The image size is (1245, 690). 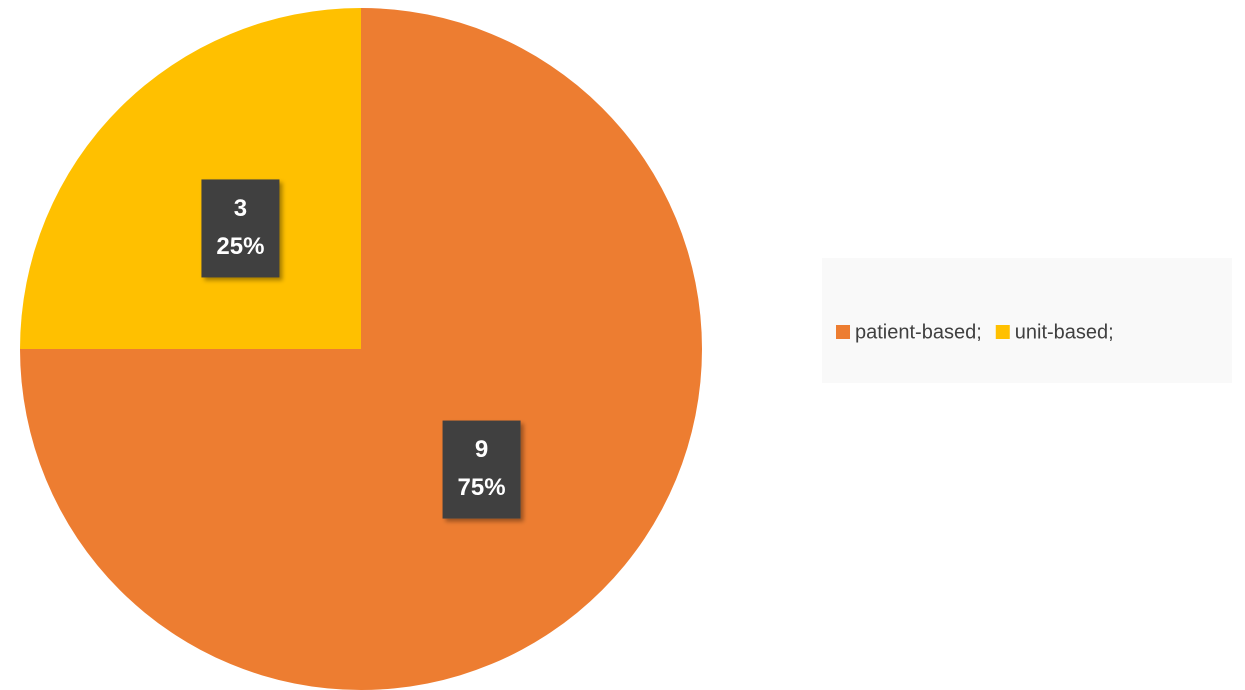 I want to click on legend-label: unit-based;, so click(x=1064, y=332).